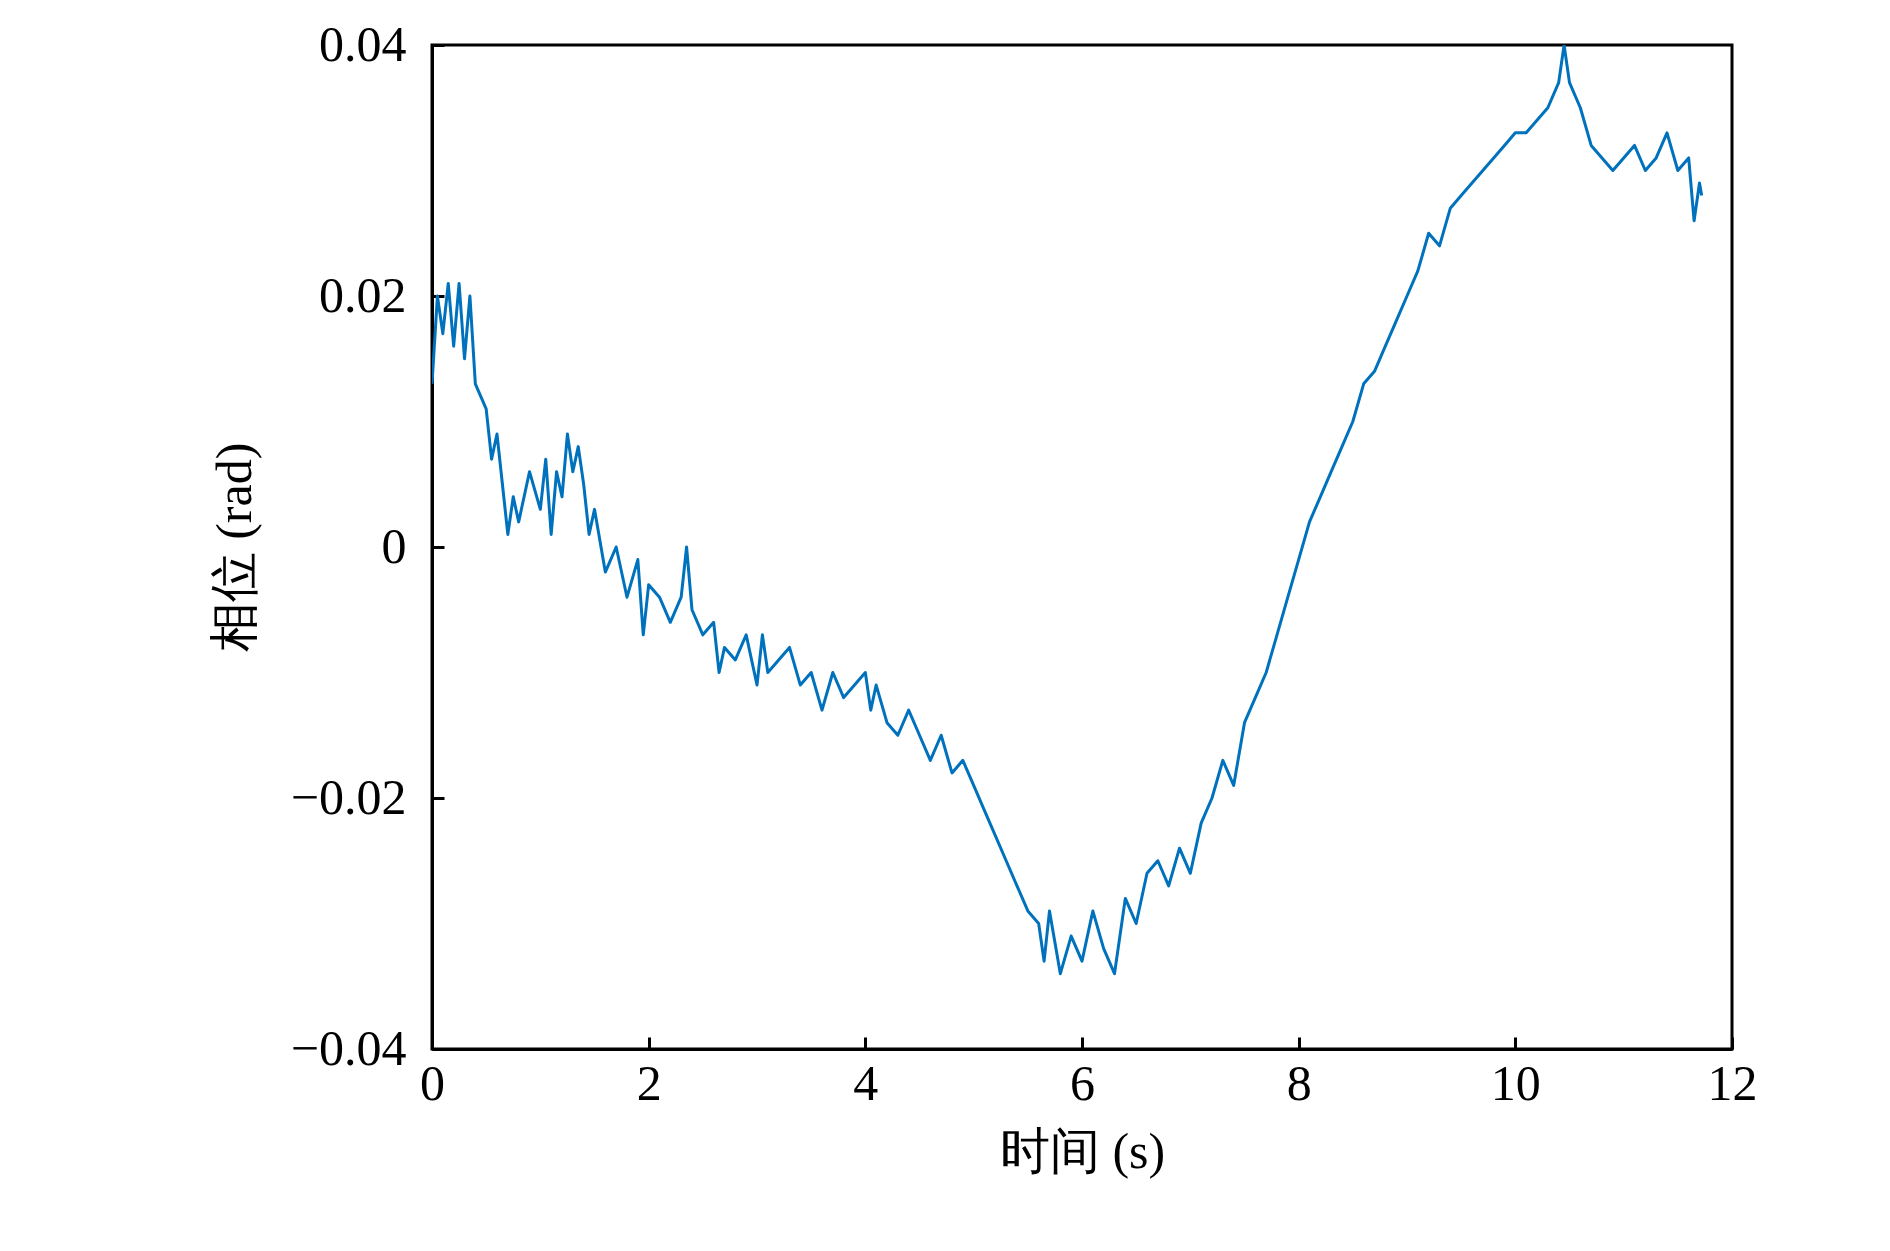 Image resolution: width=1890 pixels, height=1251 pixels. What do you see at coordinates (348, 796) in the screenshot?
I see `y-tick-label: −0.02` at bounding box center [348, 796].